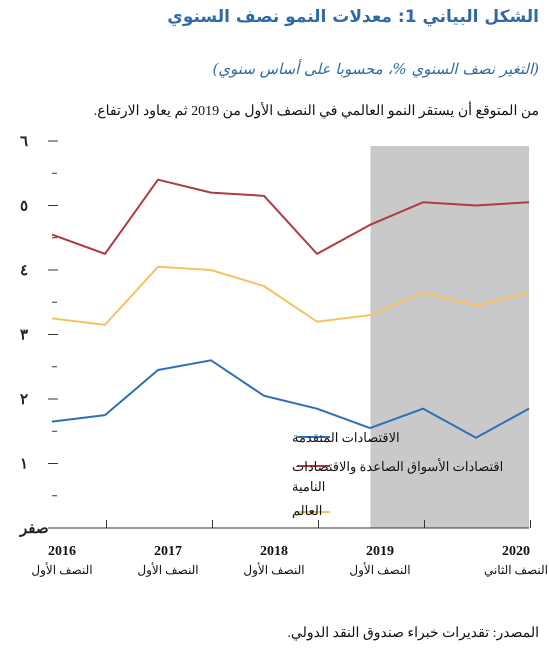  I want to click on x-half-label: النصف الثاني, so click(516, 570).